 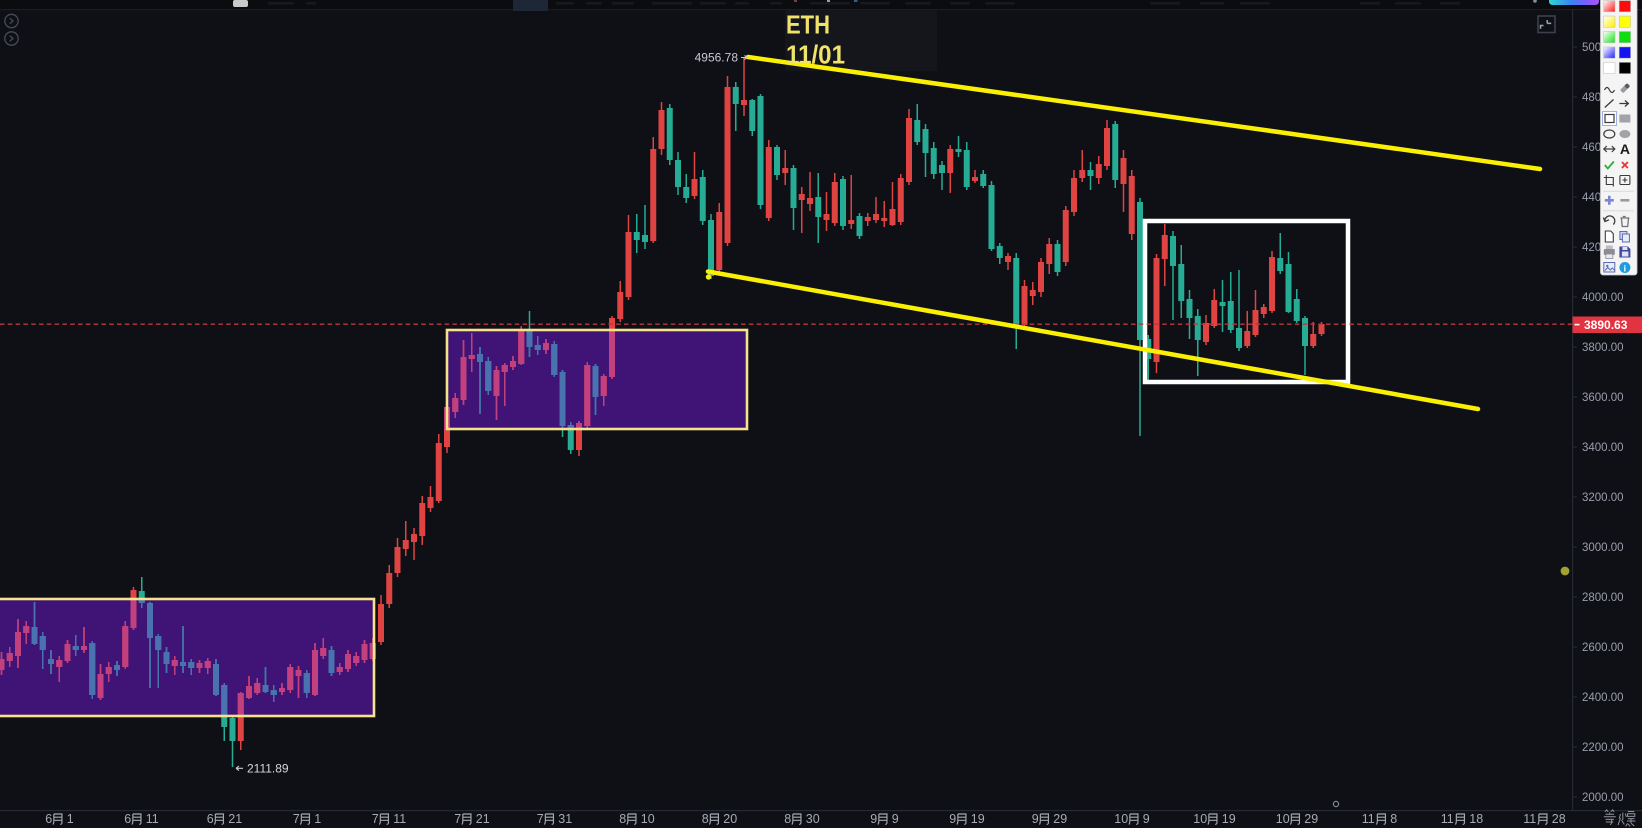 I want to click on svg-text: i, so click(x=1625, y=269).